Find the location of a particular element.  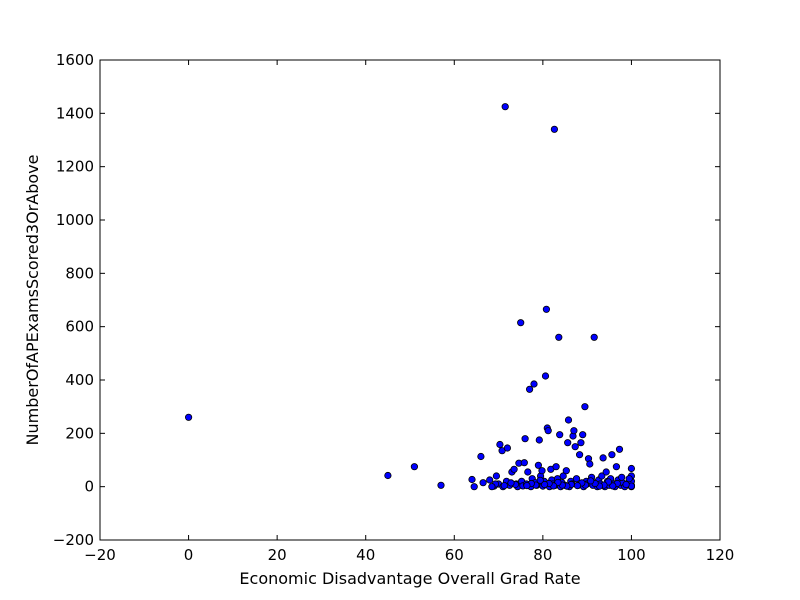

x-tick-label-6: 100 is located at coordinates (631, 555).